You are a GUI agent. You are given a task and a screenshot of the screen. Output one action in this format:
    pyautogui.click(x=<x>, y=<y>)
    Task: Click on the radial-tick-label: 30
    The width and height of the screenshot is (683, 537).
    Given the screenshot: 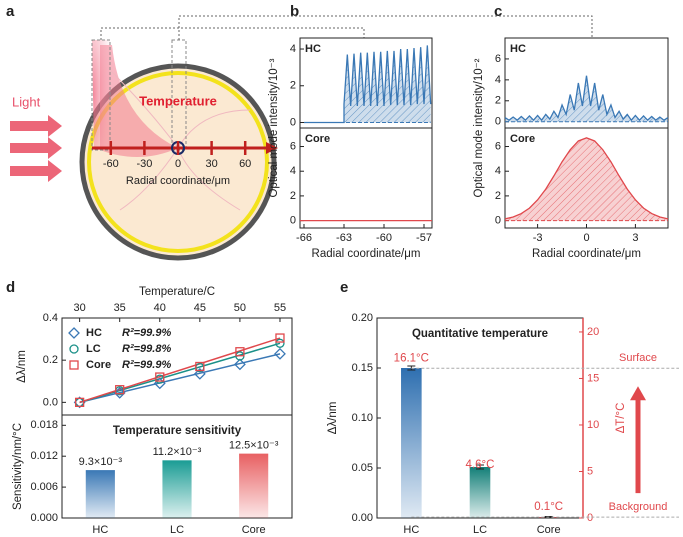 What is the action you would take?
    pyautogui.click(x=211, y=164)
    